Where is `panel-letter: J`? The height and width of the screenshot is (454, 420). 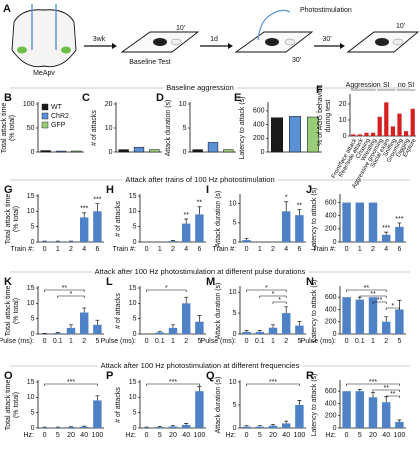
panel-letter: J is located at coordinates (309, 190).